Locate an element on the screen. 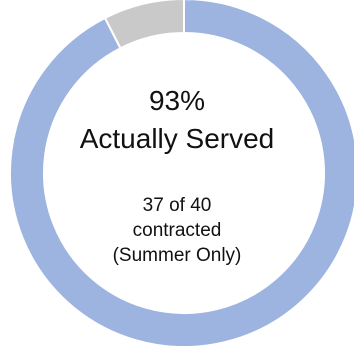 This screenshot has width=354, height=346. headline-label: Actually Served is located at coordinates (177, 138).